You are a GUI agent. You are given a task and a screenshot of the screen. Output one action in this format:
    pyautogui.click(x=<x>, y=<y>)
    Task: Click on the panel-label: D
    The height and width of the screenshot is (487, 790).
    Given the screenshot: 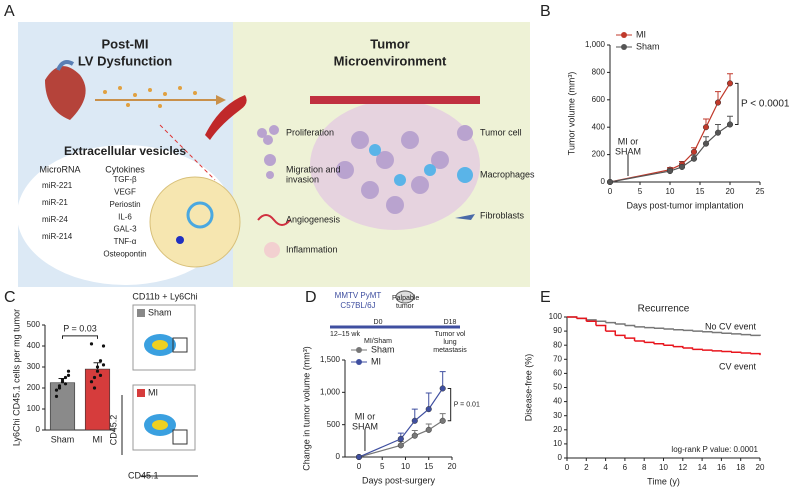 What is the action you would take?
    pyautogui.click(x=311, y=297)
    